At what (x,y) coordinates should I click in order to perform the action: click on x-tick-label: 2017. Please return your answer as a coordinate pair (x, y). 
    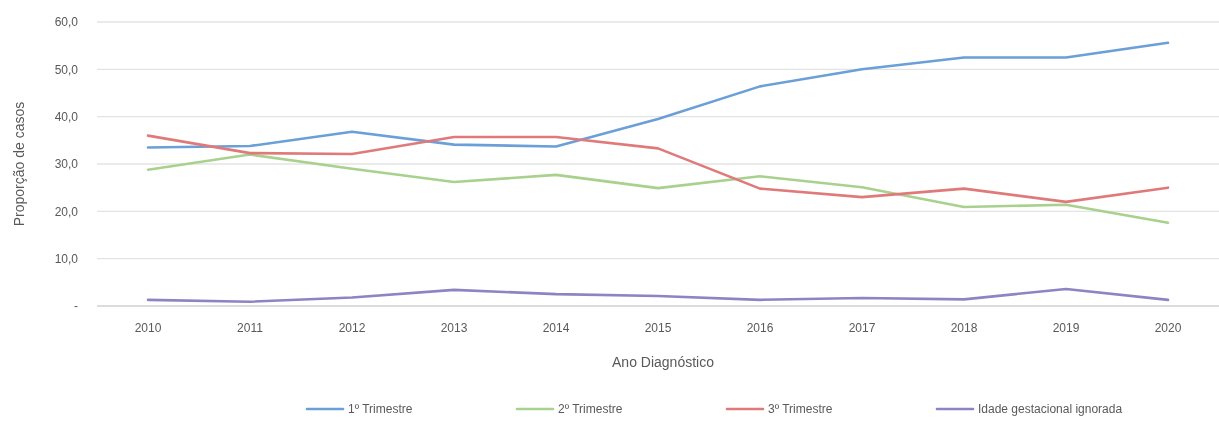
    Looking at the image, I should click on (862, 328).